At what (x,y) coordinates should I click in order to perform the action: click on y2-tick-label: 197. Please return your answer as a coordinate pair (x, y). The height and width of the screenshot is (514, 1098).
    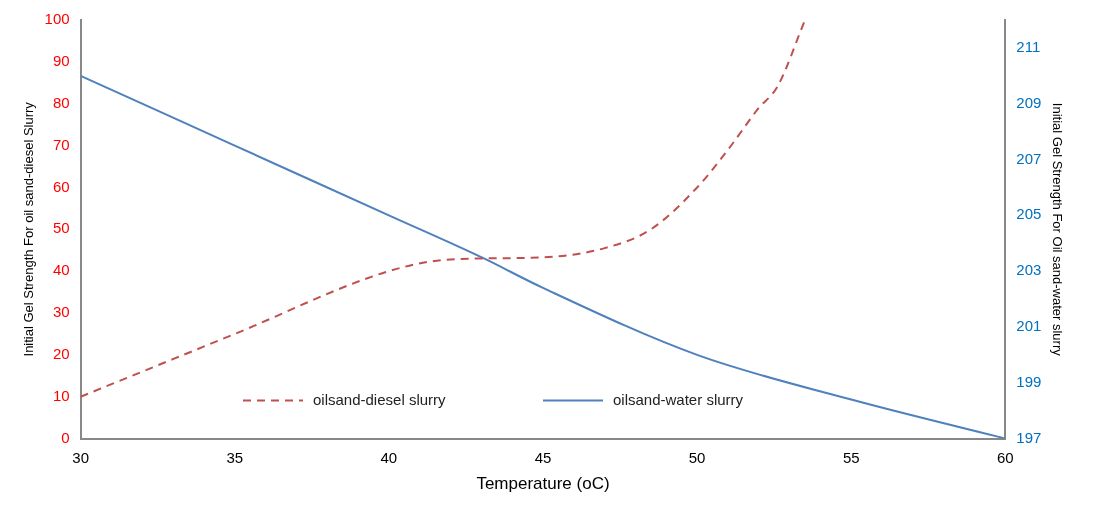
    Looking at the image, I should click on (1029, 437).